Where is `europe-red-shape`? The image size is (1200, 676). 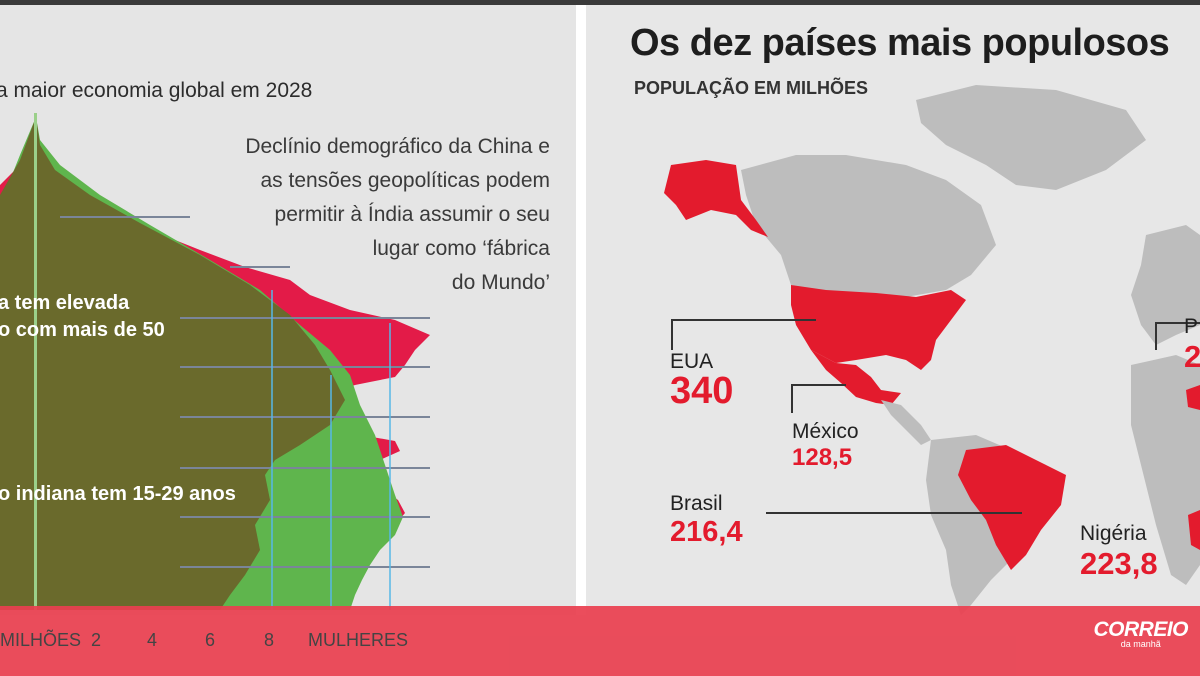
europe-red-shape is located at coordinates (1193, 397).